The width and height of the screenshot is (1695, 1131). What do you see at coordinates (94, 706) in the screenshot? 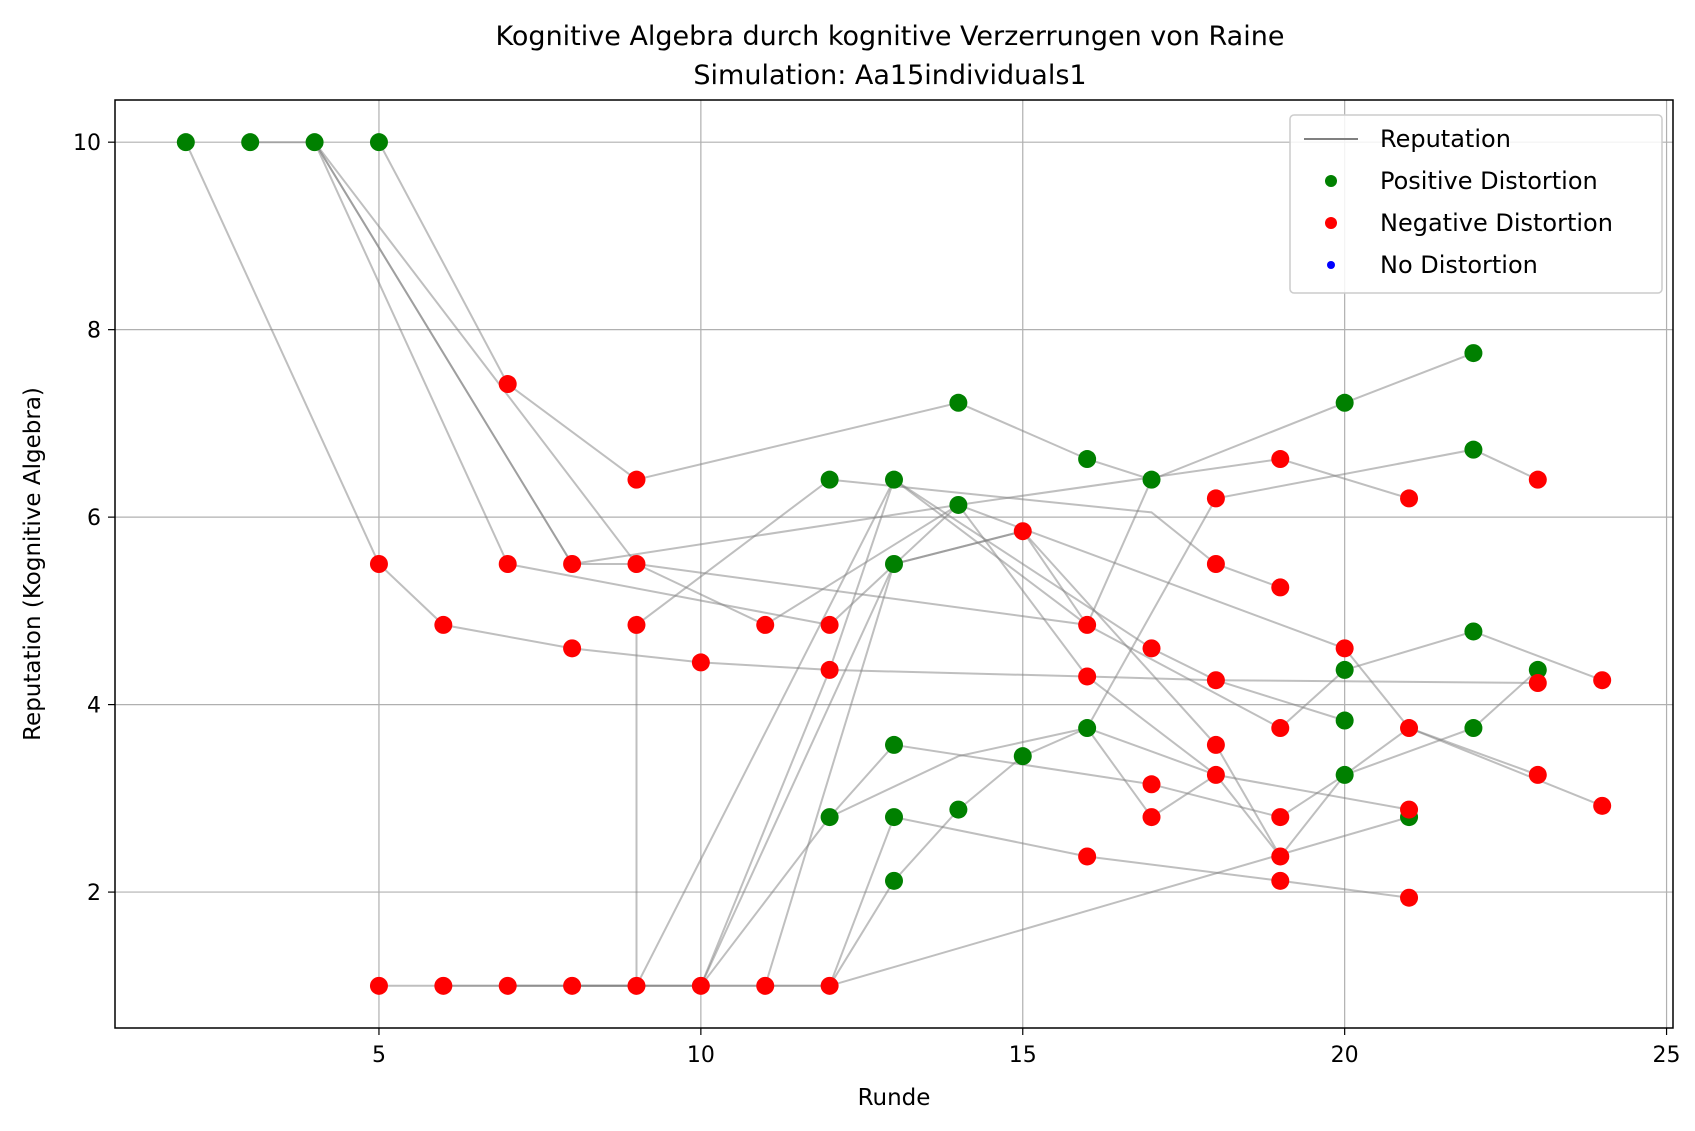
I see `y-tick-label: 4` at bounding box center [94, 706].